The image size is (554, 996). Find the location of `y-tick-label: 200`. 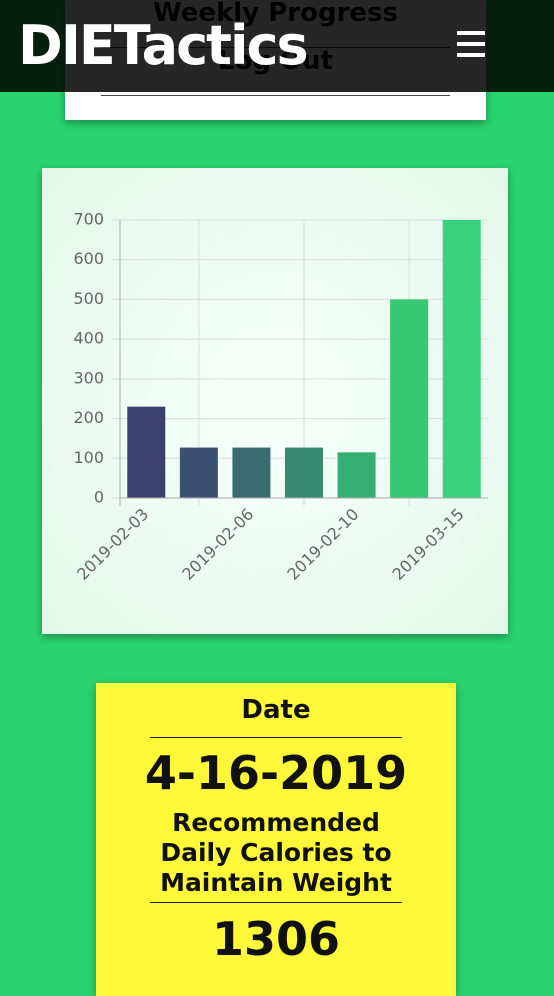

y-tick-label: 200 is located at coordinates (88, 417).